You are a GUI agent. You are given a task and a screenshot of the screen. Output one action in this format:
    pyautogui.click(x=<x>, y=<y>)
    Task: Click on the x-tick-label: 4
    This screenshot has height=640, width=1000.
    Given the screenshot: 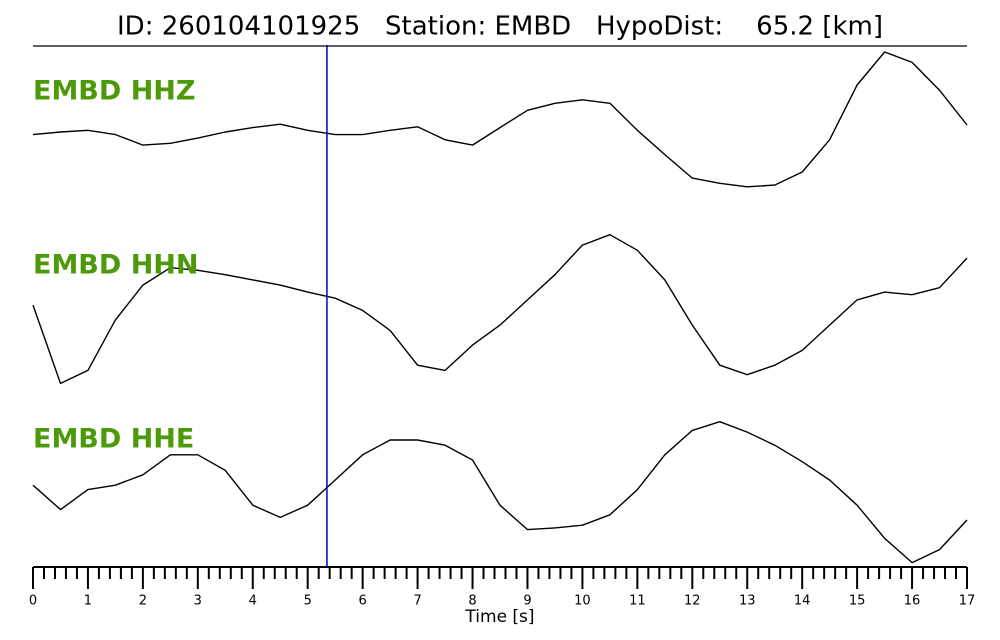 What is the action you would take?
    pyautogui.click(x=253, y=601)
    